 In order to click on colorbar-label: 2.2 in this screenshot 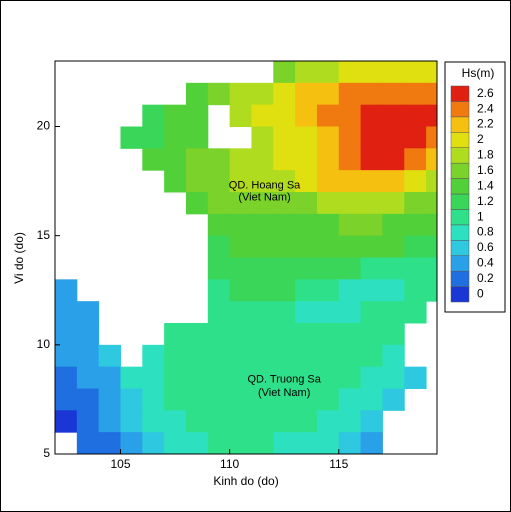, I will do `click(485, 124)`.